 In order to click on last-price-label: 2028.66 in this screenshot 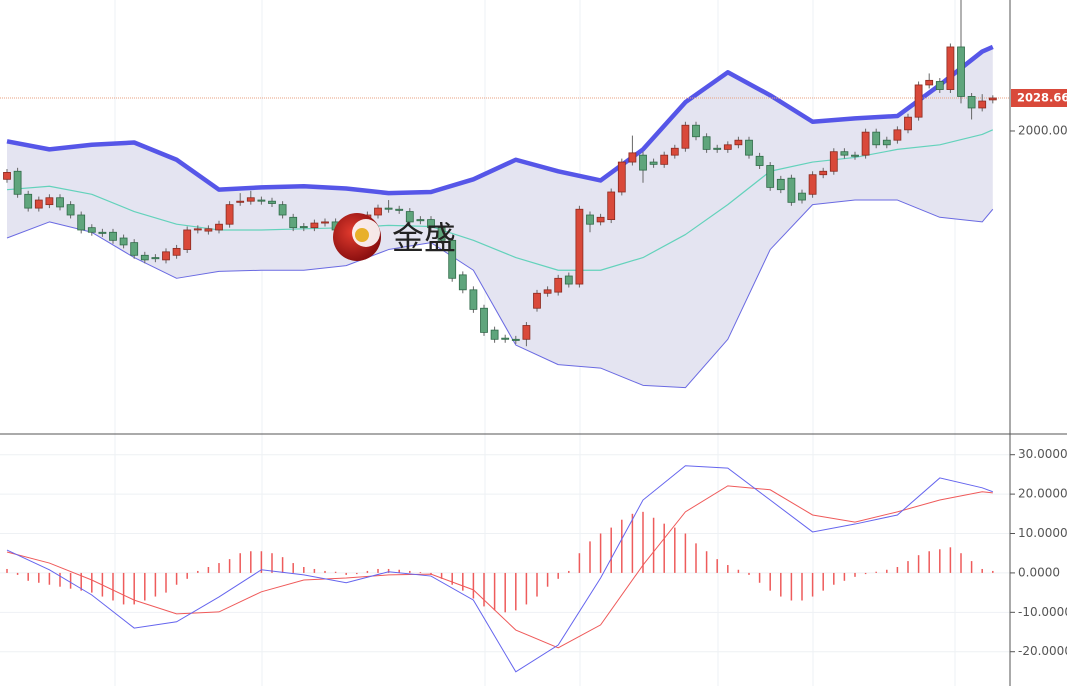, I will do `click(1042, 97)`.